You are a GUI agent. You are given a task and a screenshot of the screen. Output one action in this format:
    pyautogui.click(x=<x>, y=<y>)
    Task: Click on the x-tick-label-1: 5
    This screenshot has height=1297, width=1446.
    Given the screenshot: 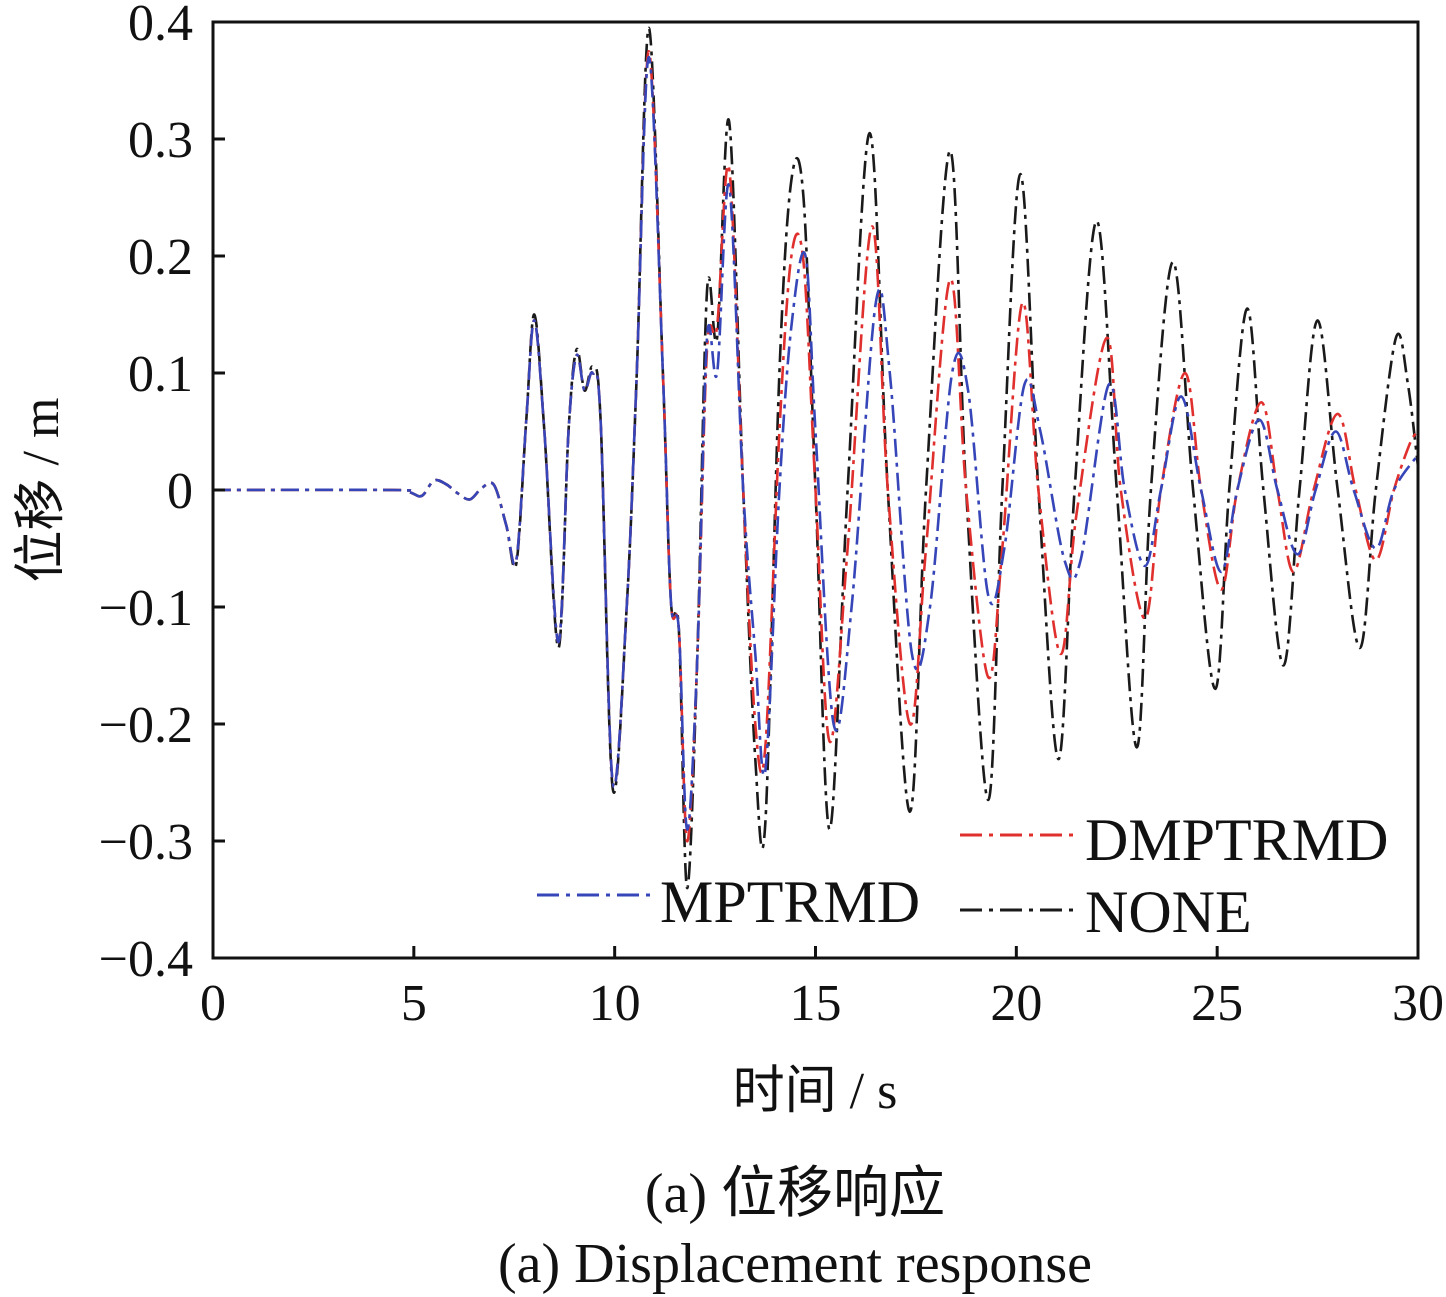 What is the action you would take?
    pyautogui.click(x=414, y=1003)
    